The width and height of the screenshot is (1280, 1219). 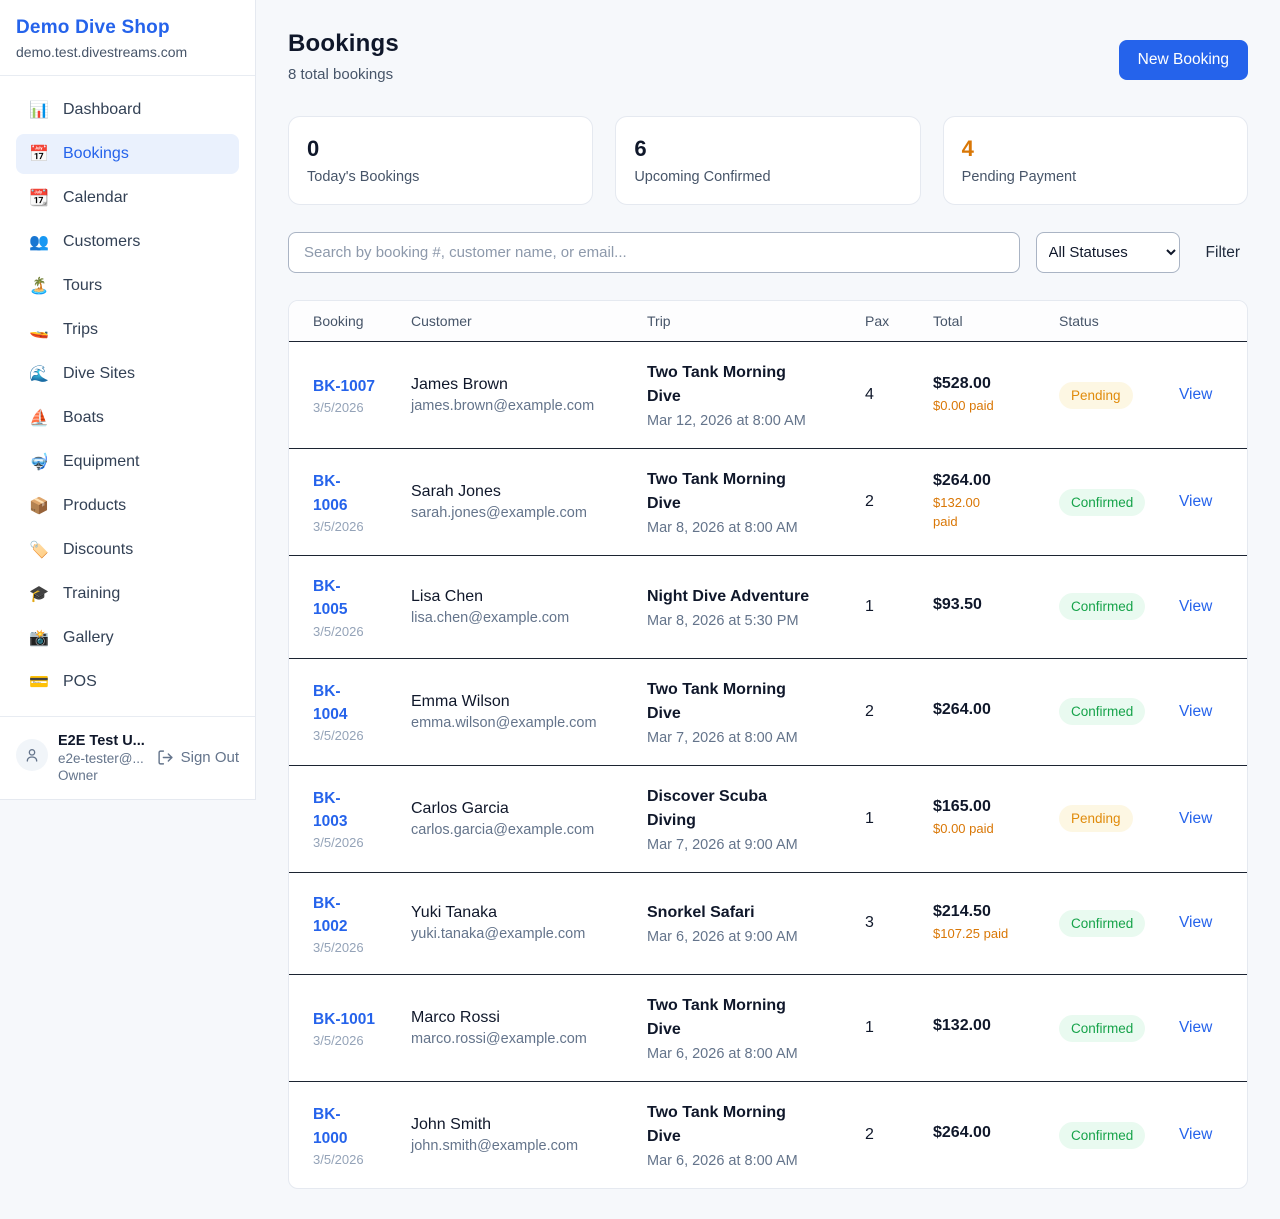 What do you see at coordinates (39, 286) in the screenshot?
I see `island-icon: 🏝️` at bounding box center [39, 286].